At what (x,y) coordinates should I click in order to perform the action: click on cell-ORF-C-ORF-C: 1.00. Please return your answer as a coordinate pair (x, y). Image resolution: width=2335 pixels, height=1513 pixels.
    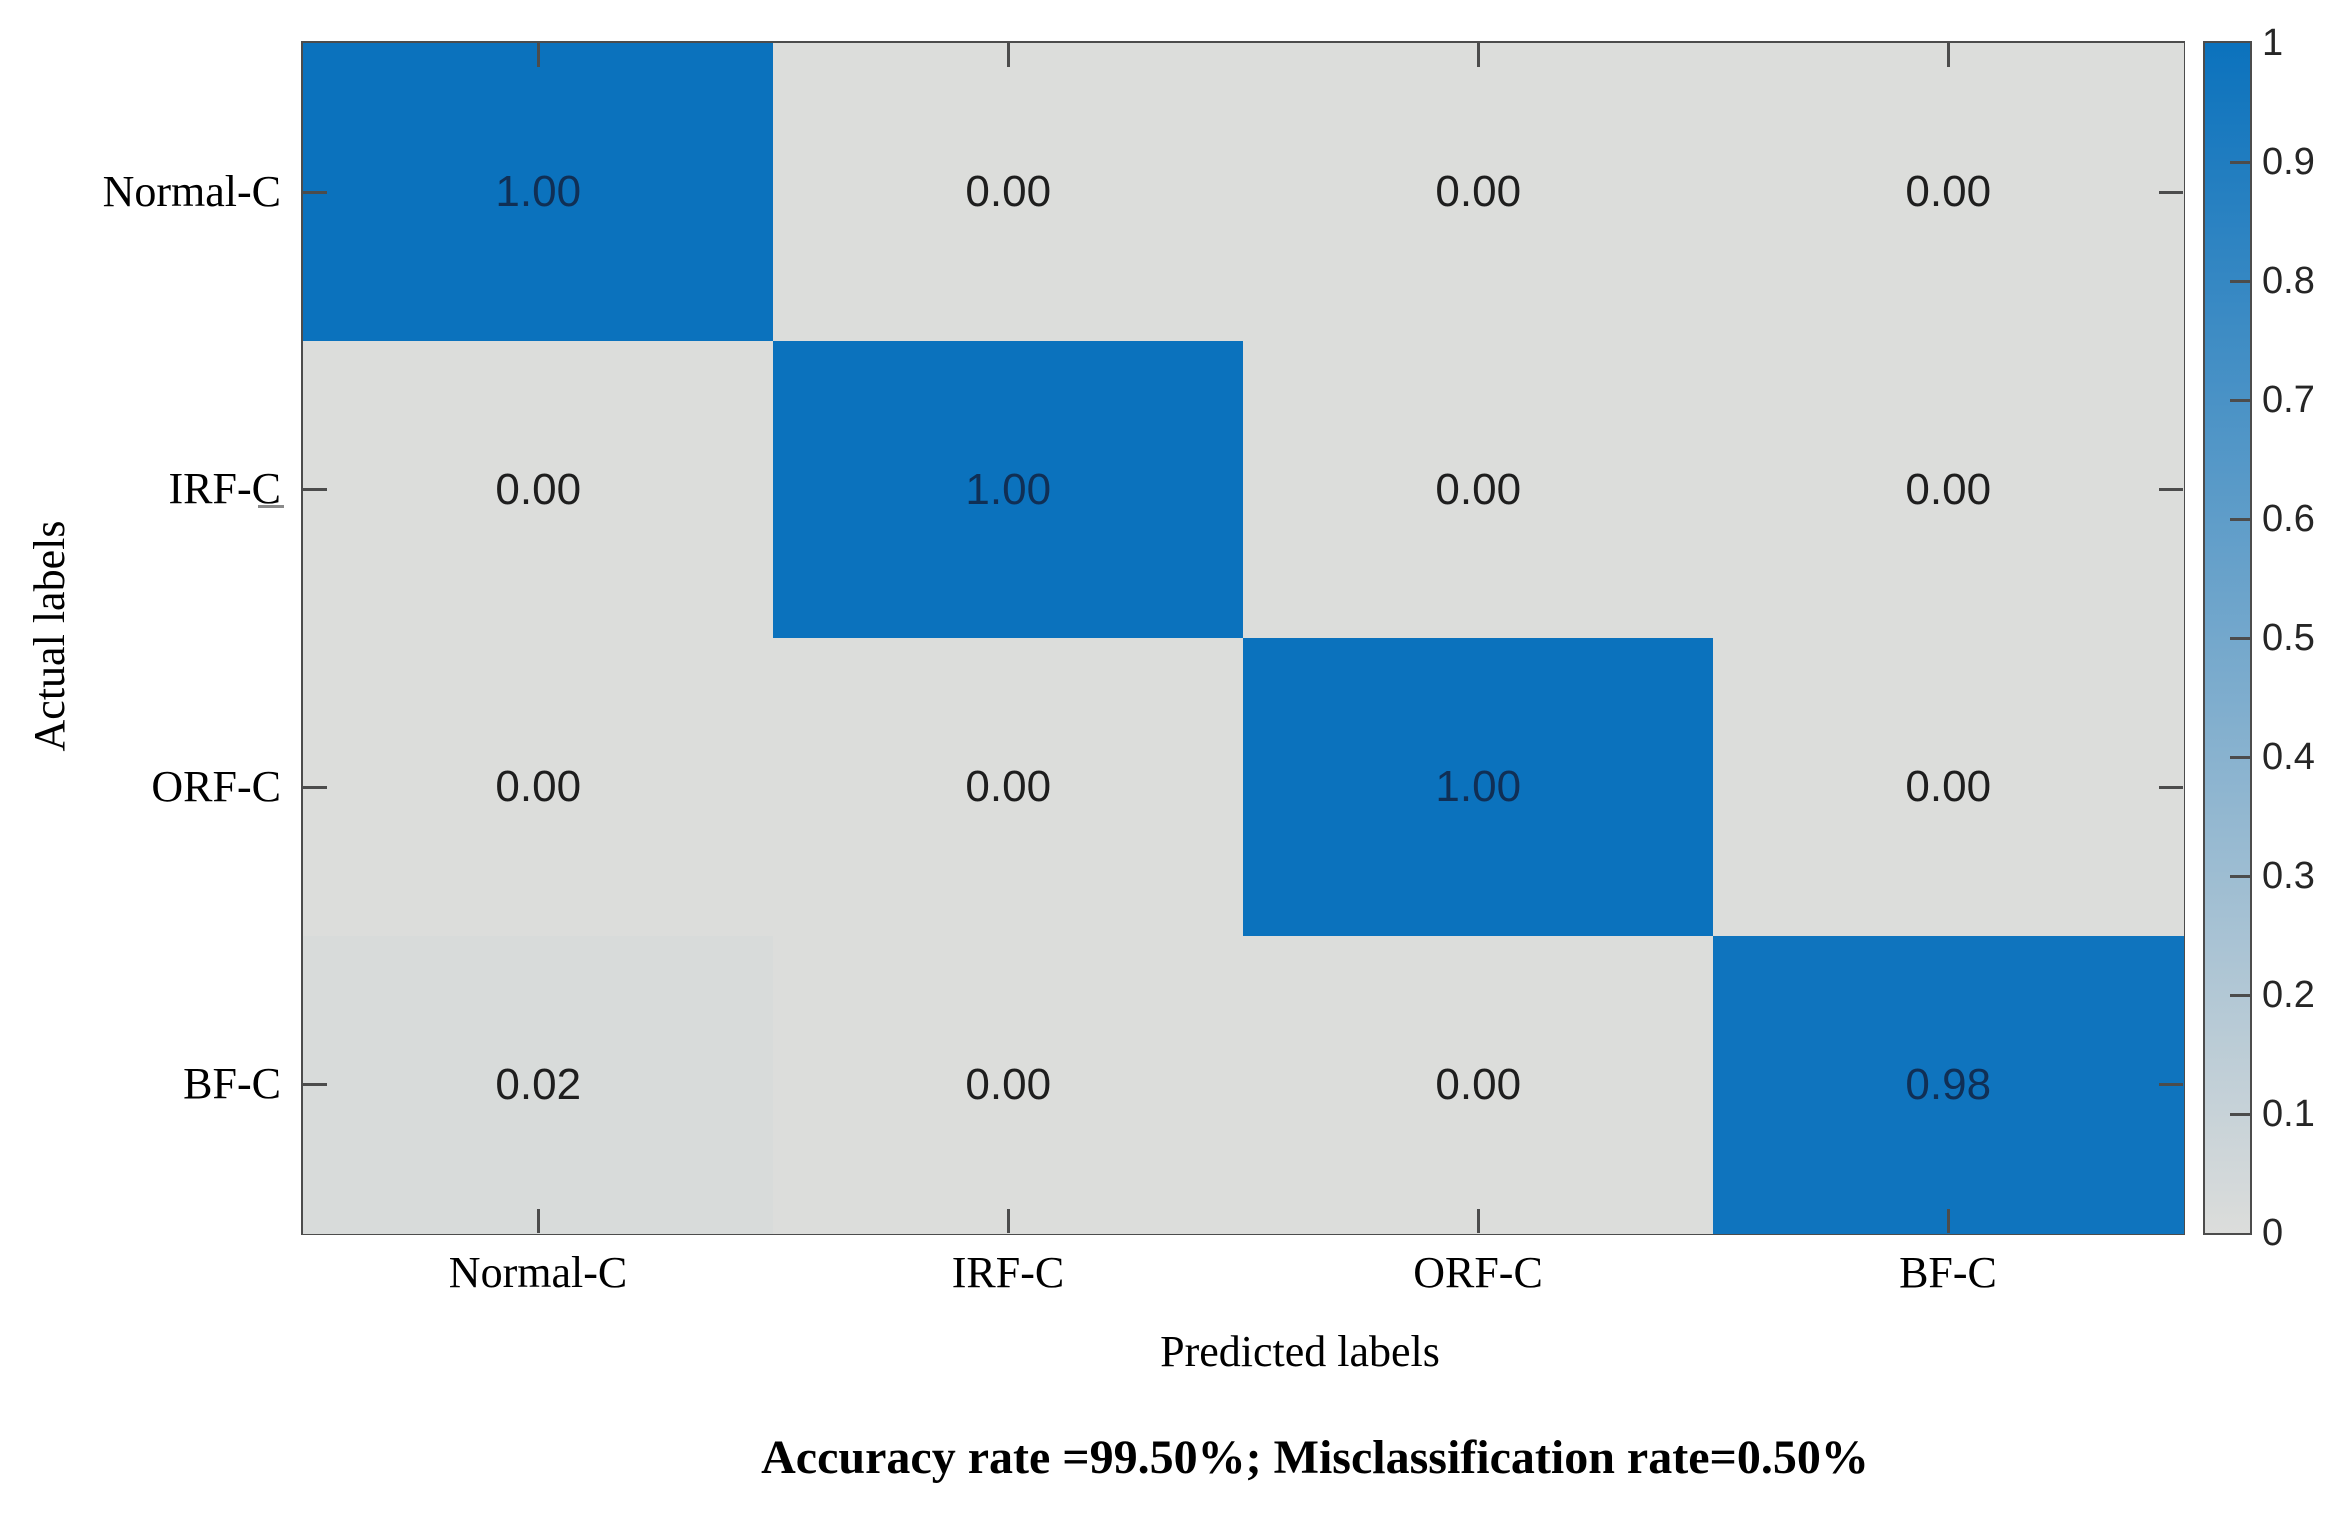
    Looking at the image, I should click on (1478, 787).